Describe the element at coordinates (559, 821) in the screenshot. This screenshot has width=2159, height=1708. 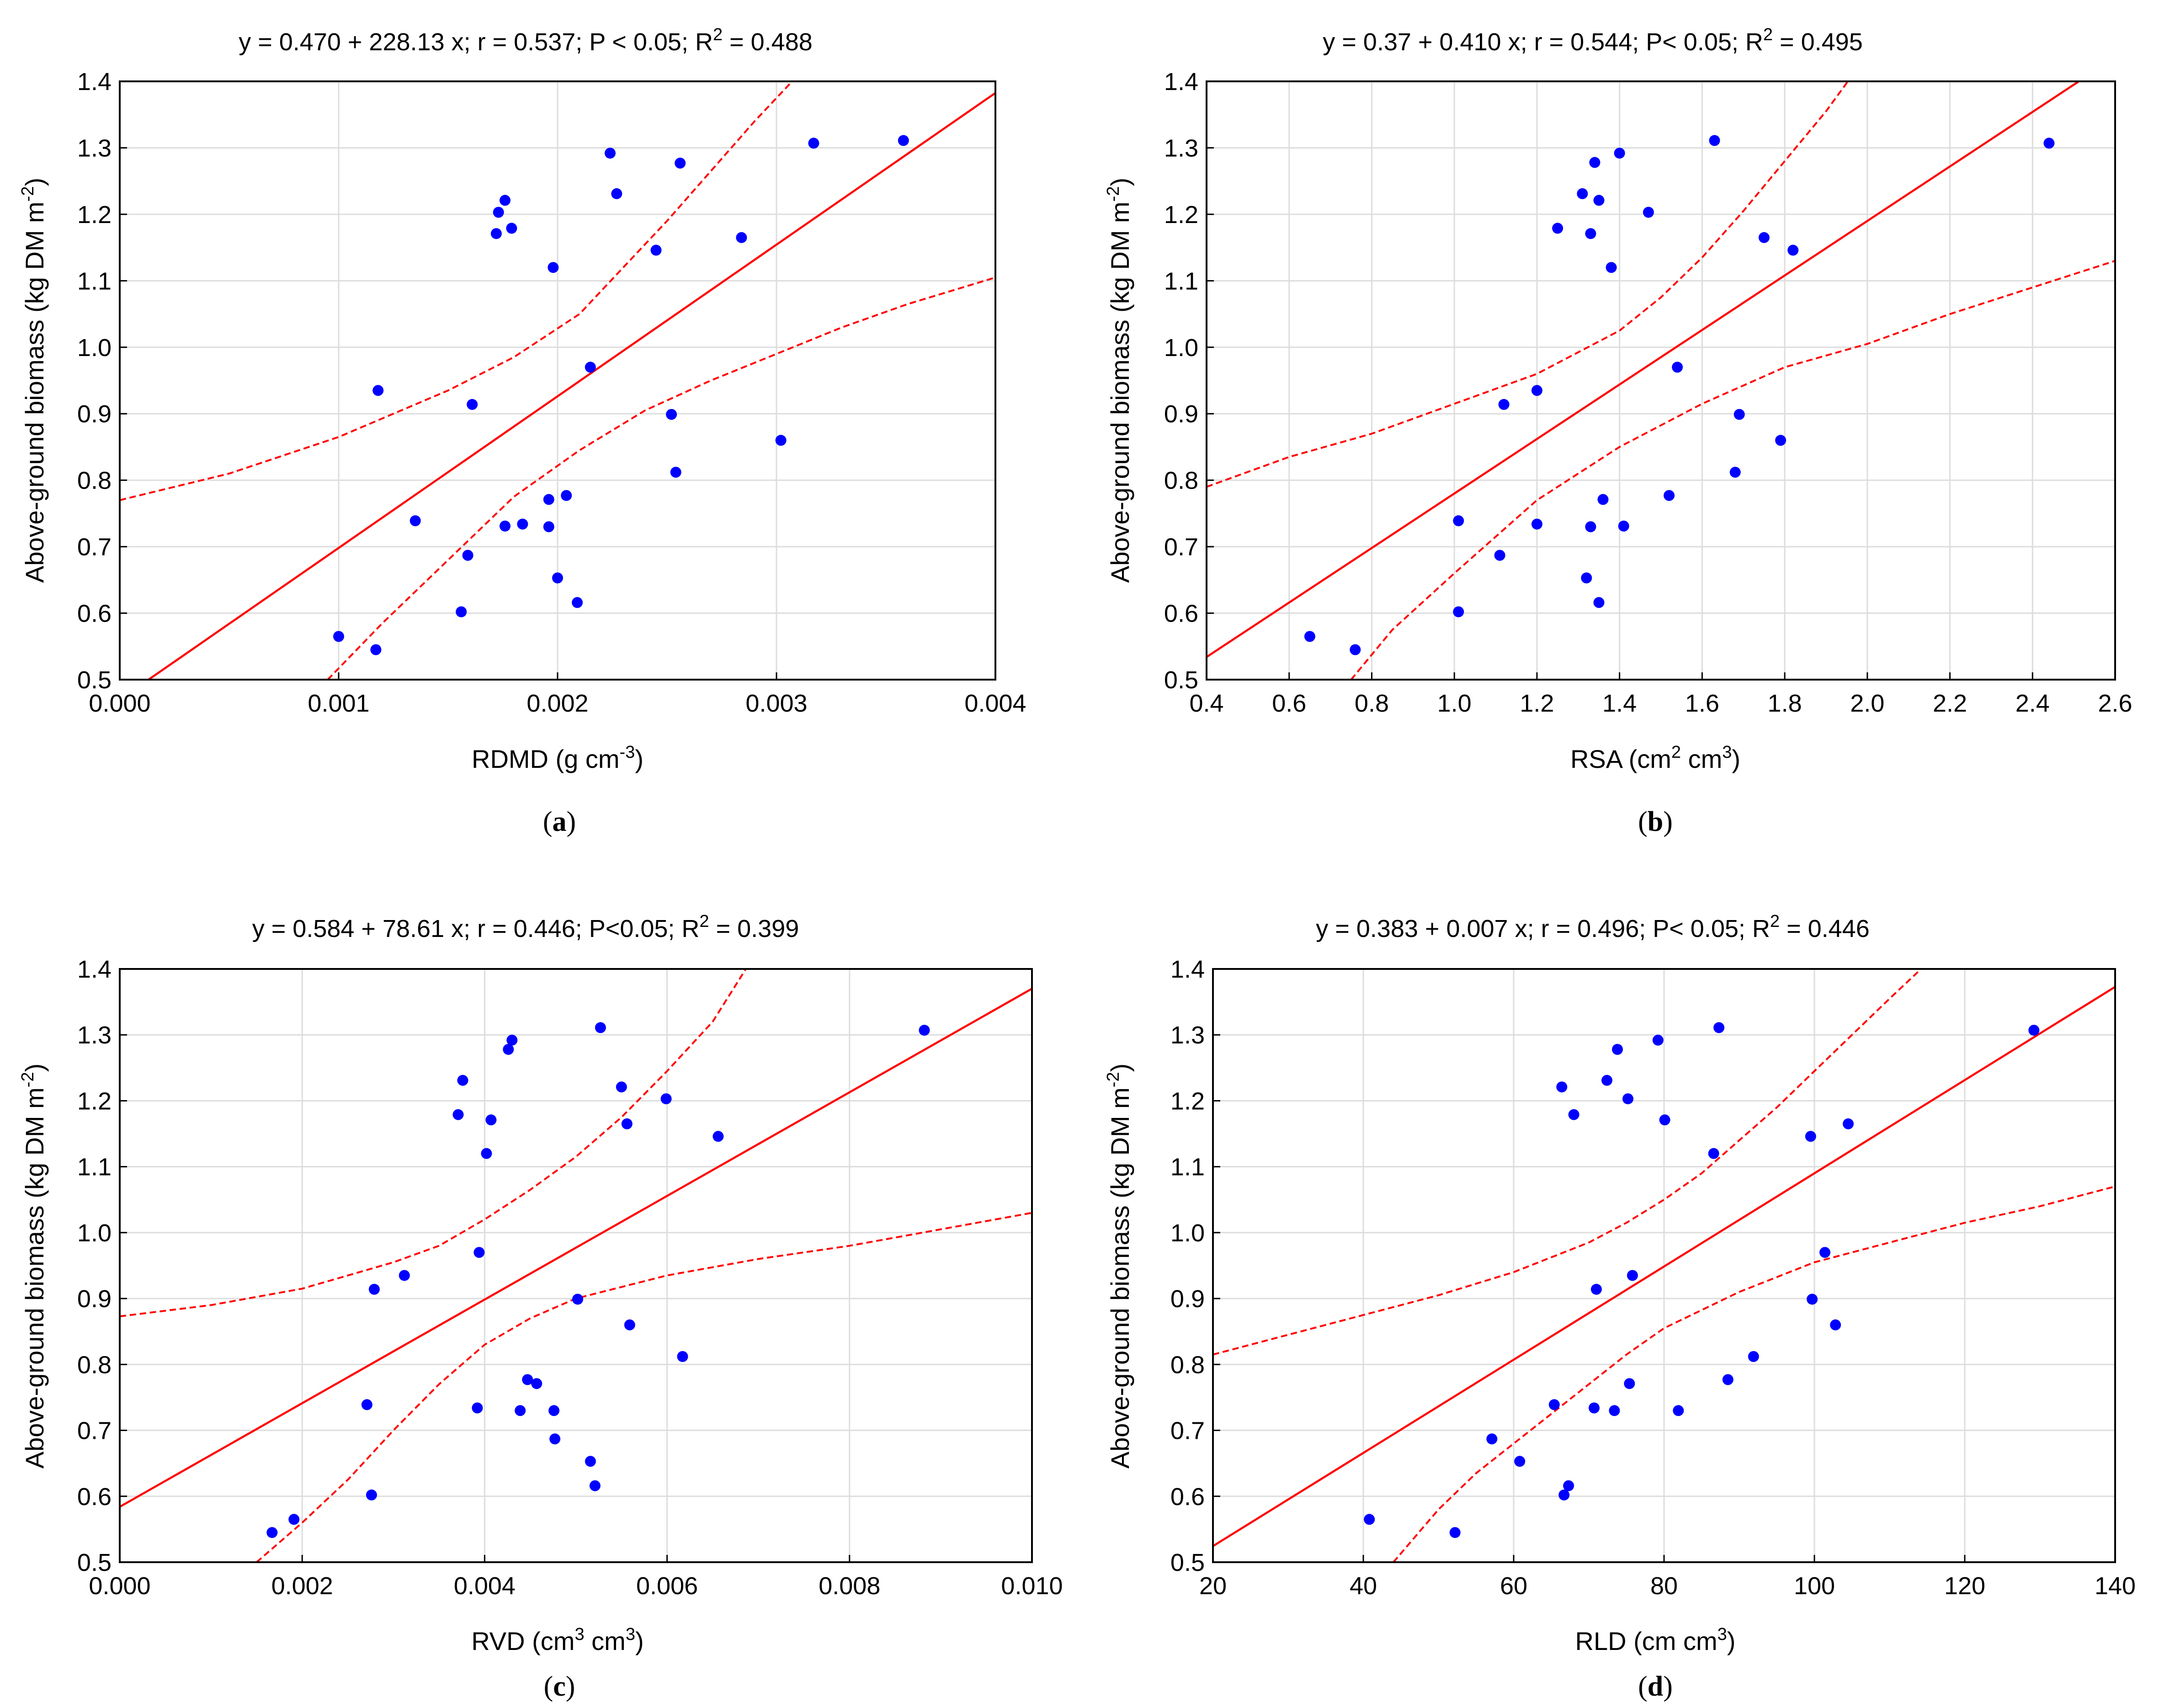
I see `panel-a-tag: (a)` at that location.